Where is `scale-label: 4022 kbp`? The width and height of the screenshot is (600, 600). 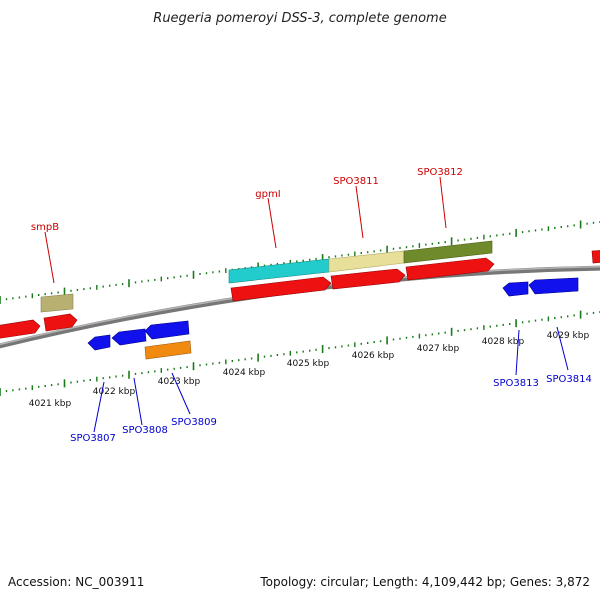
scale-label: 4022 kbp is located at coordinates (114, 392).